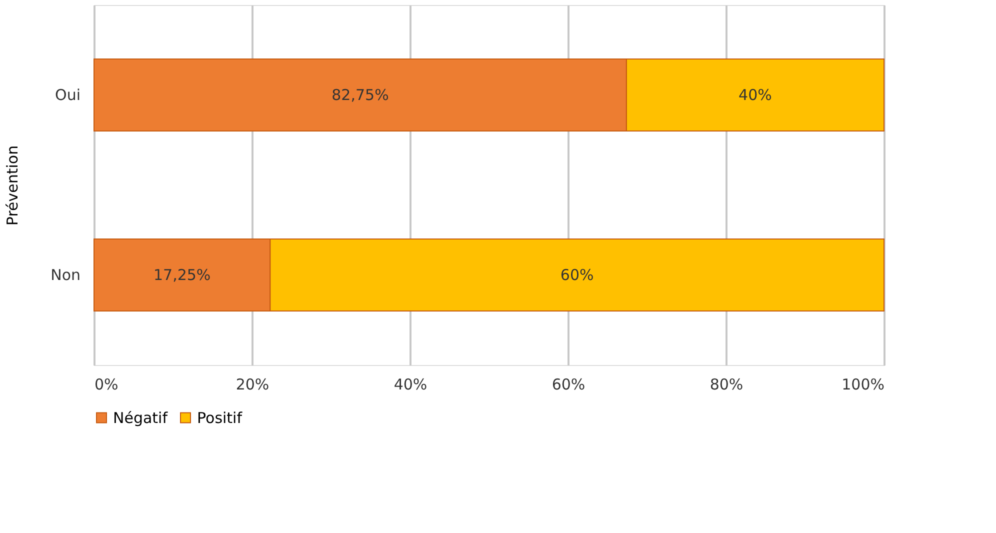  I want to click on x-tick-label: 0%, so click(106, 385).